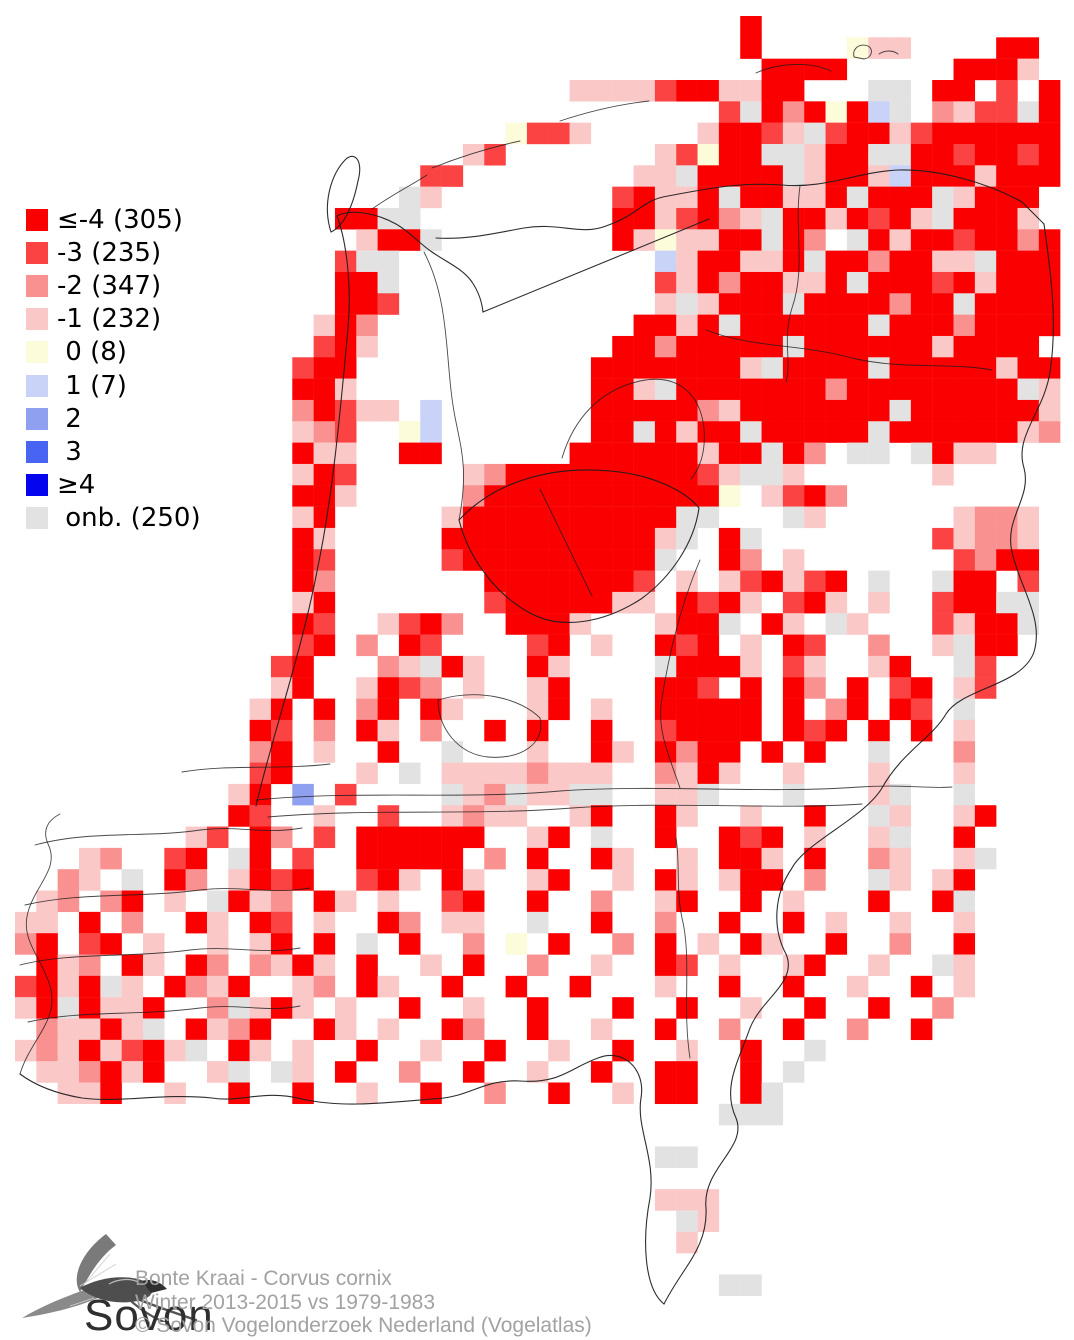 The width and height of the screenshot is (1074, 1340). I want to click on legend-label: 2, so click(69, 418).